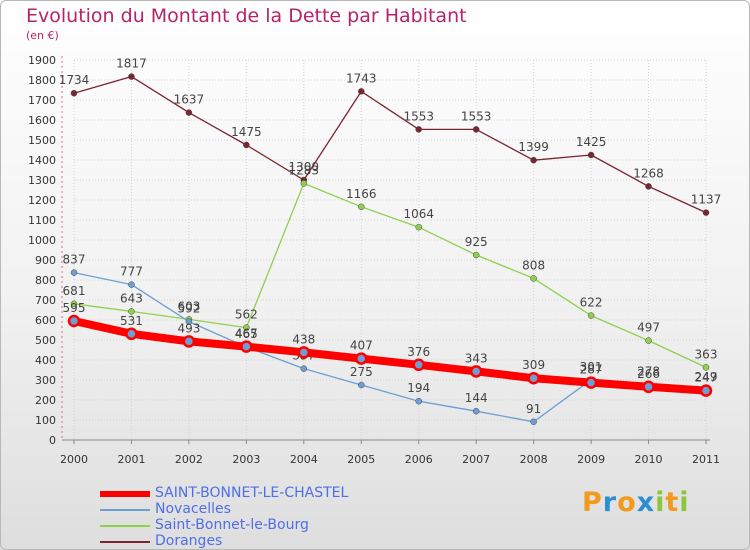 The width and height of the screenshot is (750, 550). I want to click on data-label: 407, so click(361, 346).